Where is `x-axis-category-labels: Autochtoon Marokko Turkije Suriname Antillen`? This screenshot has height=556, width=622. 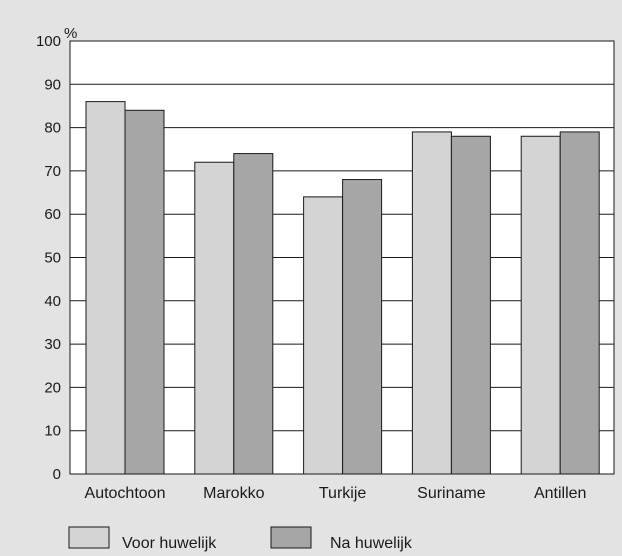
x-axis-category-labels: Autochtoon Marokko Turkije Suriname Antillen is located at coordinates (336, 493).